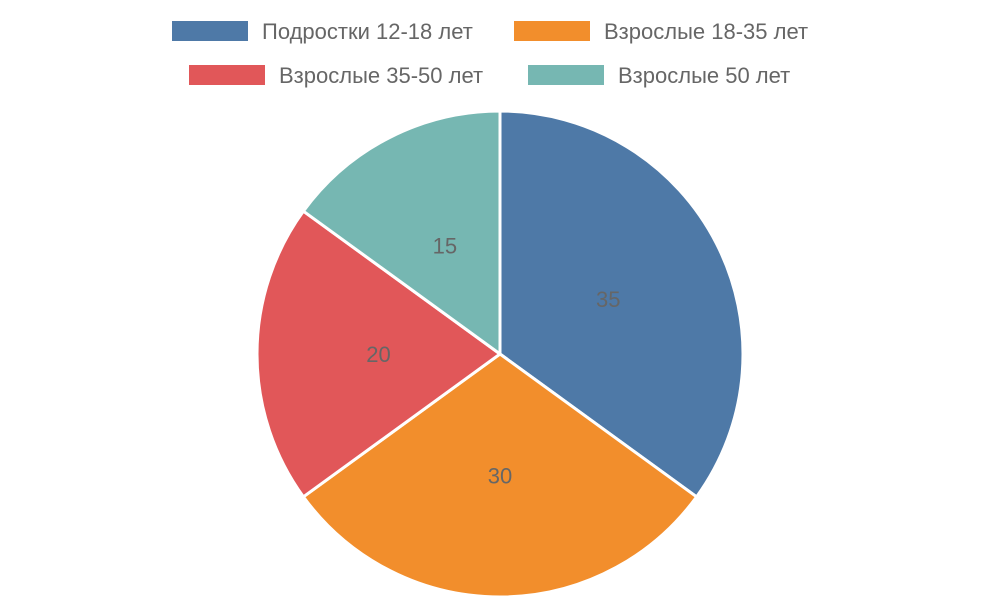  What do you see at coordinates (367, 31) in the screenshot?
I see `legend-label-1: Подростки 12-18 лет` at bounding box center [367, 31].